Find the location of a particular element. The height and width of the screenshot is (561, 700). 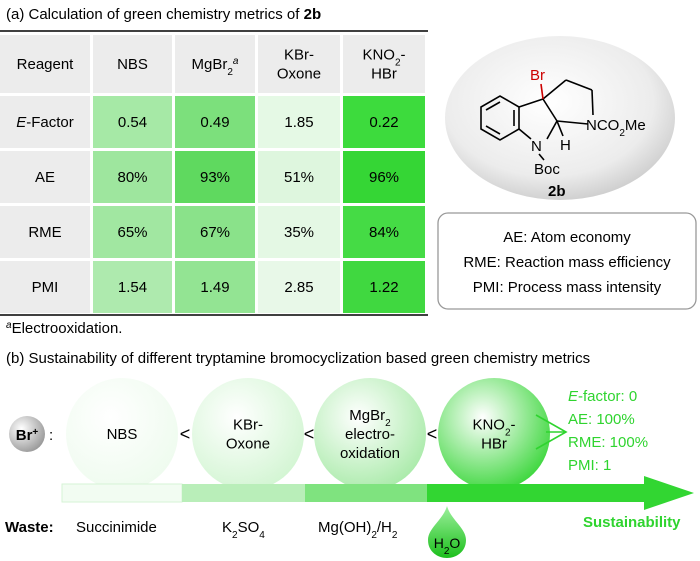

waste-item: Mg(OH)2/H2 is located at coordinates (358, 530).